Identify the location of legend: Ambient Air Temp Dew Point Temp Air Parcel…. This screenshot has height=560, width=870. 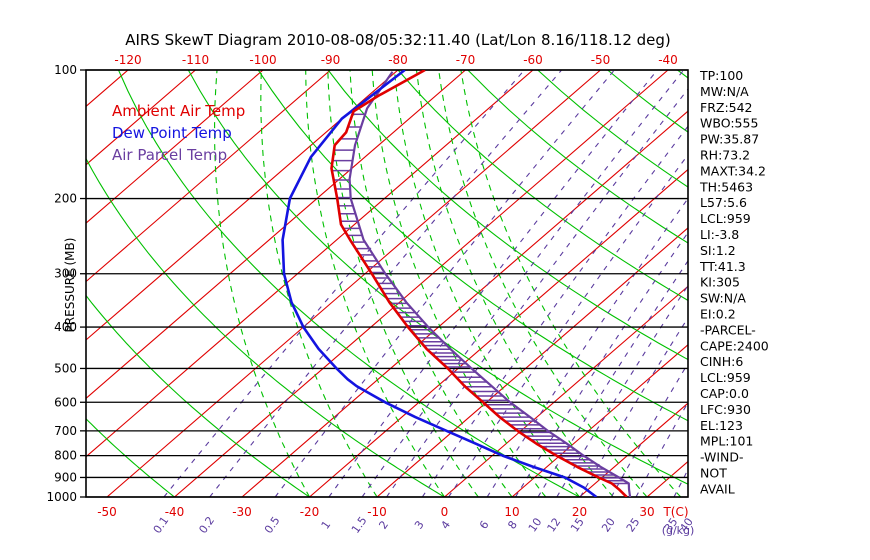
(178, 133).